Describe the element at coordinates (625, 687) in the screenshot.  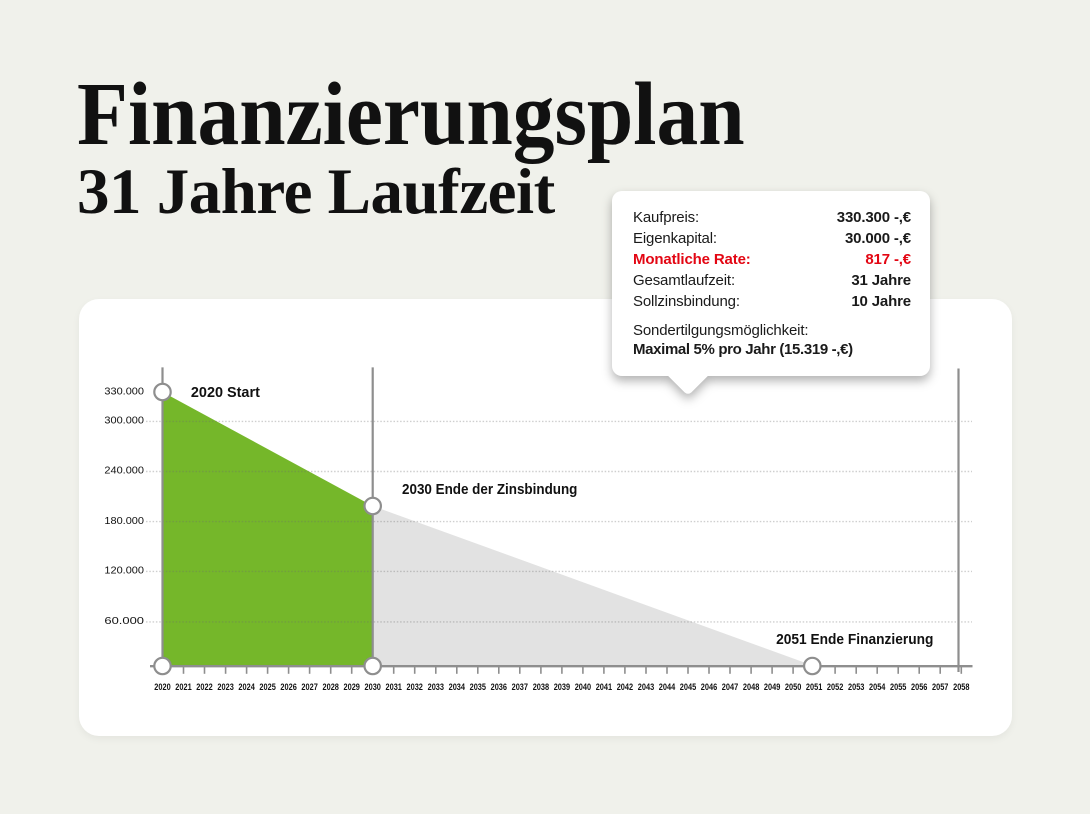
I see `svg-text: 2042` at that location.